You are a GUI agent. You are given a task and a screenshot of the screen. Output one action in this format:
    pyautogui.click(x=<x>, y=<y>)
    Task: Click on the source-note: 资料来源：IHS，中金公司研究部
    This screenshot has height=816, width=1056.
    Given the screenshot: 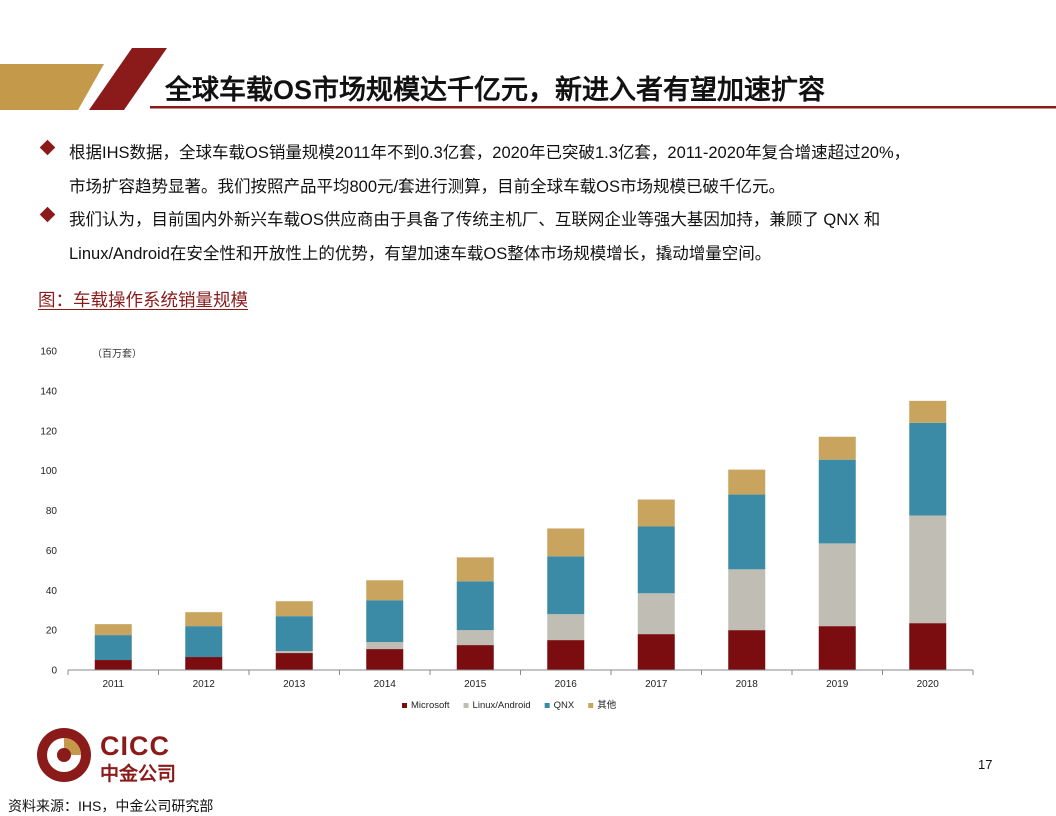 What is the action you would take?
    pyautogui.click(x=111, y=806)
    